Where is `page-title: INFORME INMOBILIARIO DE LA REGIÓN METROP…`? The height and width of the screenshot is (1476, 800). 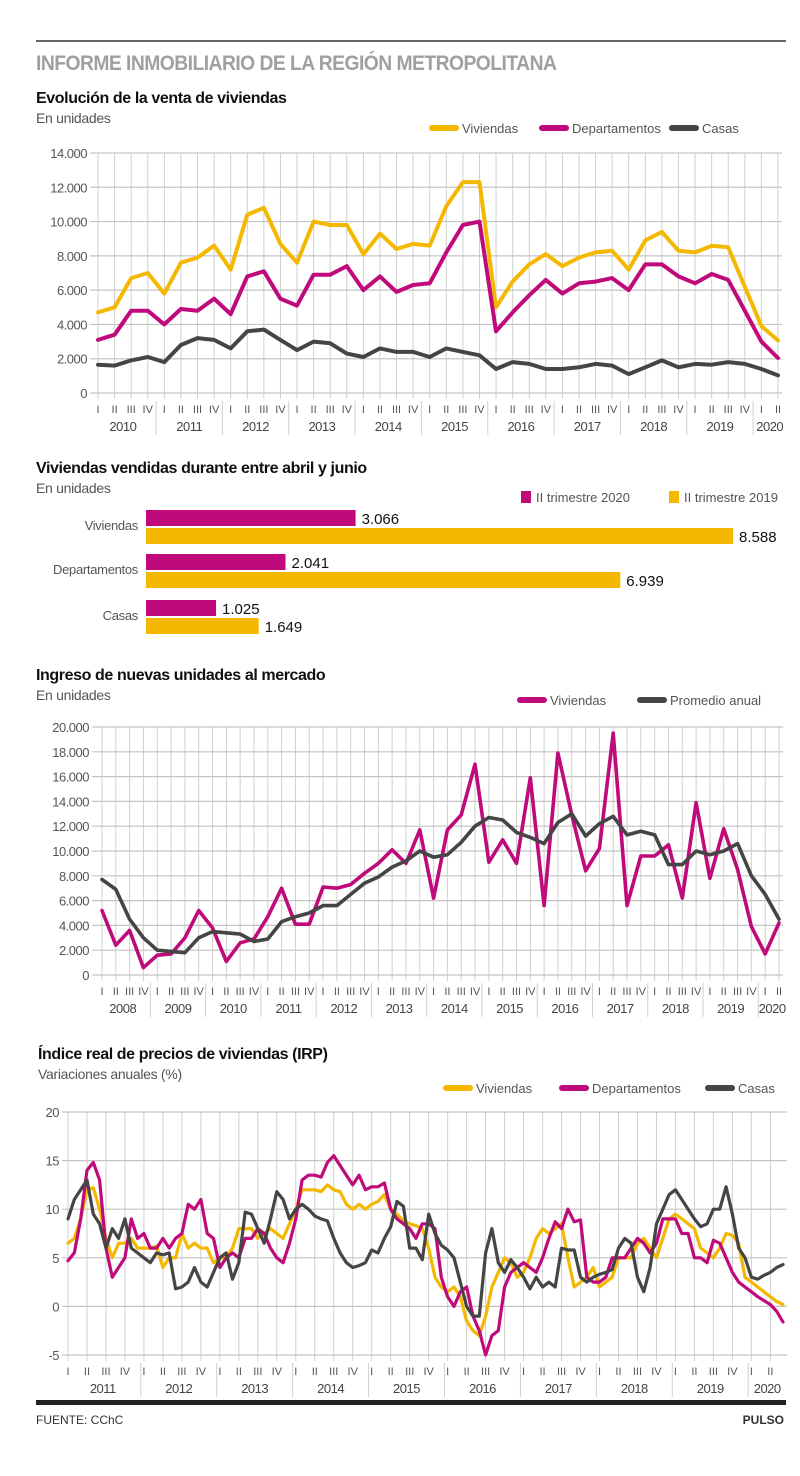 page-title: INFORME INMOBILIARIO DE LA REGIÓN METROP… is located at coordinates (296, 63).